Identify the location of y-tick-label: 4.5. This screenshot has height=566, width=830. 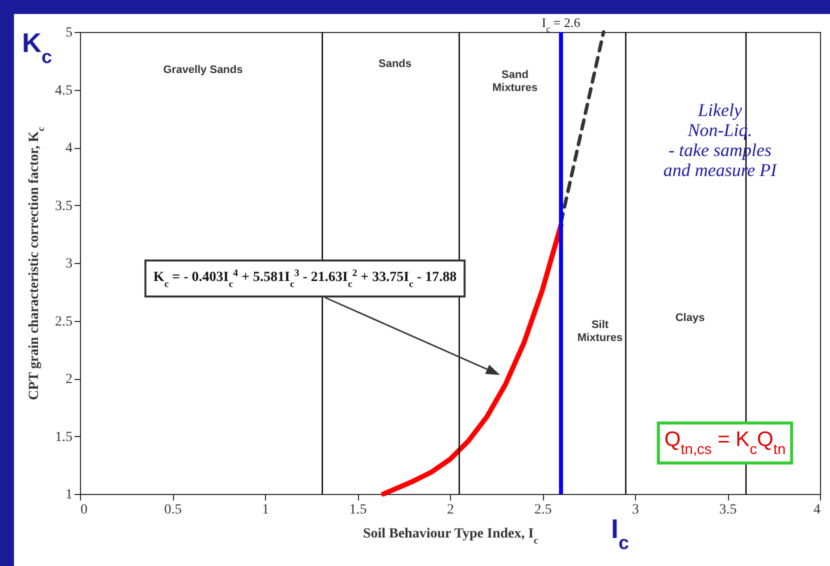
(63, 90).